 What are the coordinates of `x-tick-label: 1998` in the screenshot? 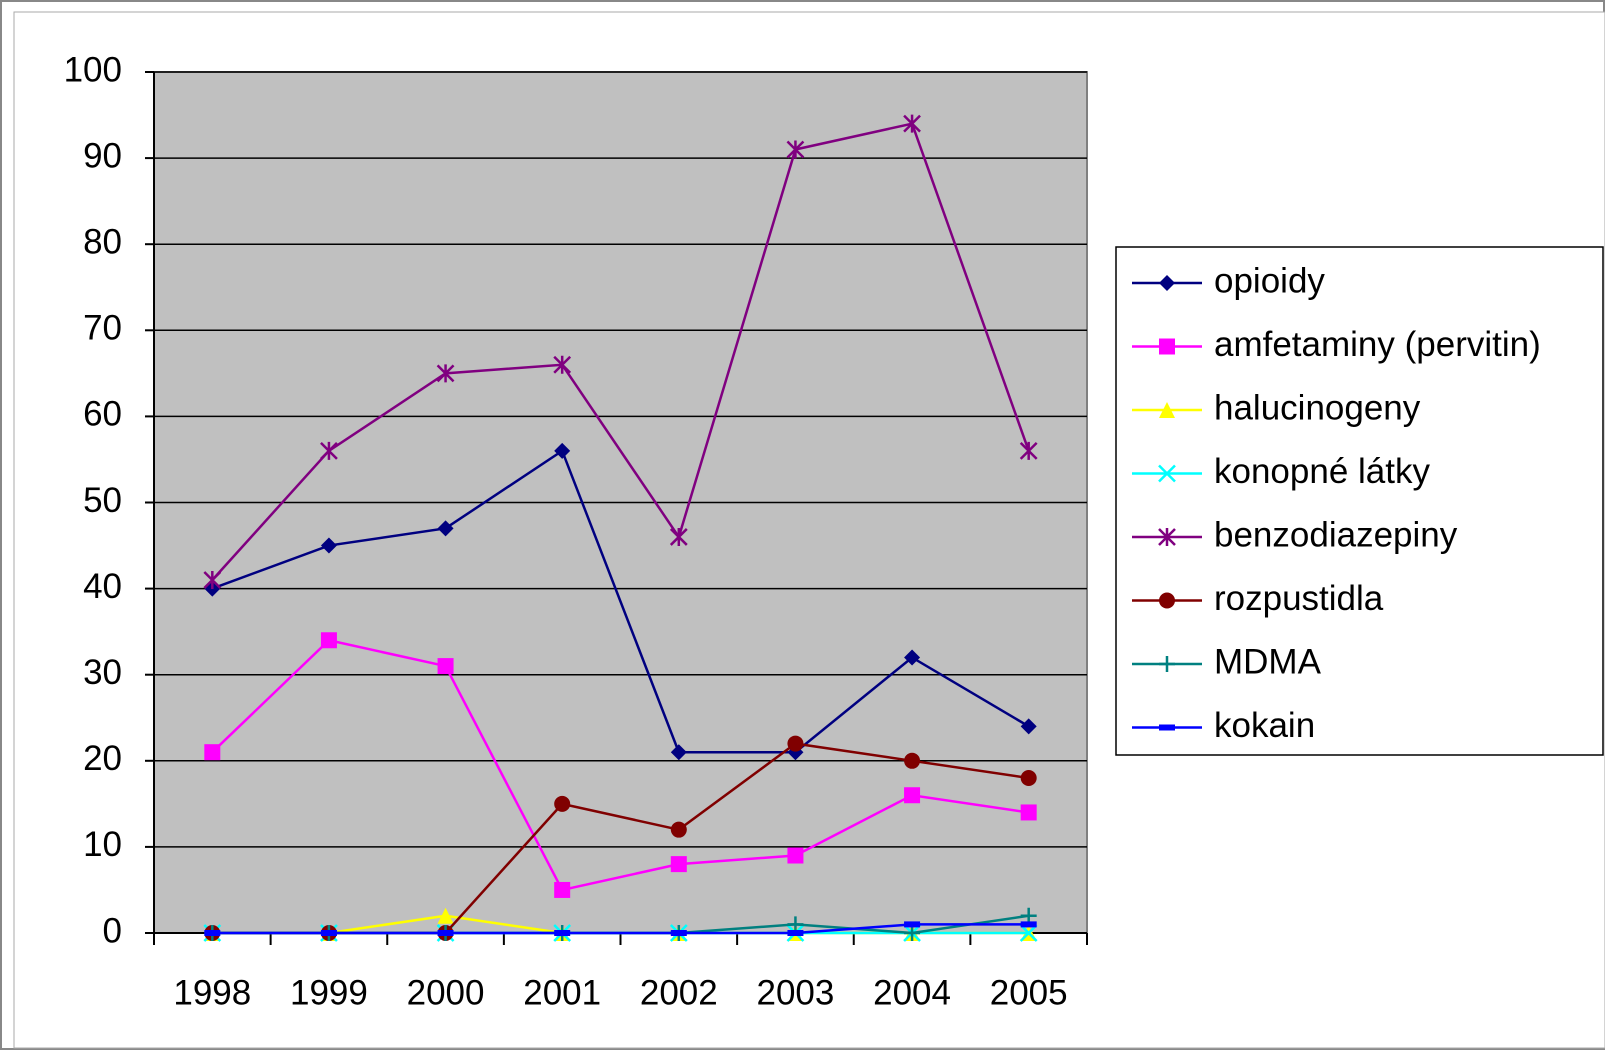 It's located at (212, 992).